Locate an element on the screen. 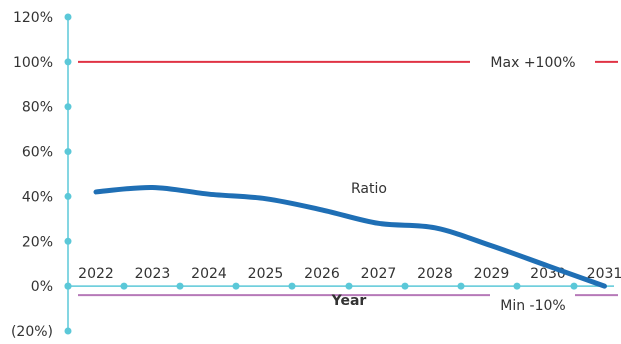 This screenshot has height=344, width=621. y-tick-label: 0% is located at coordinates (42, 287).